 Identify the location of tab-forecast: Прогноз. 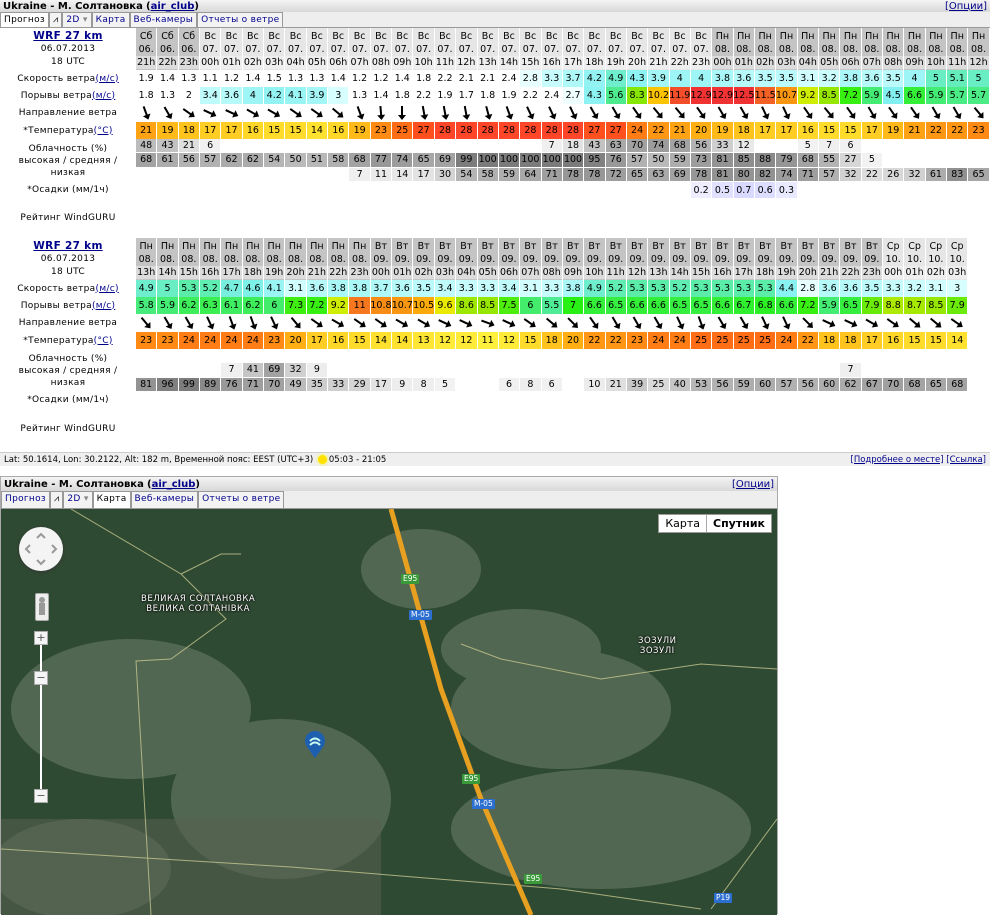
(24, 19).